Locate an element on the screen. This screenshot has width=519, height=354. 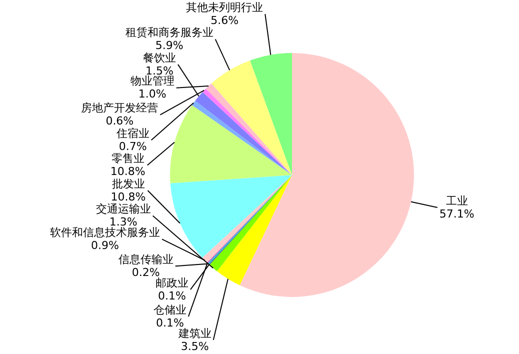
slice-label: 住宿业 is located at coordinates (133, 133).